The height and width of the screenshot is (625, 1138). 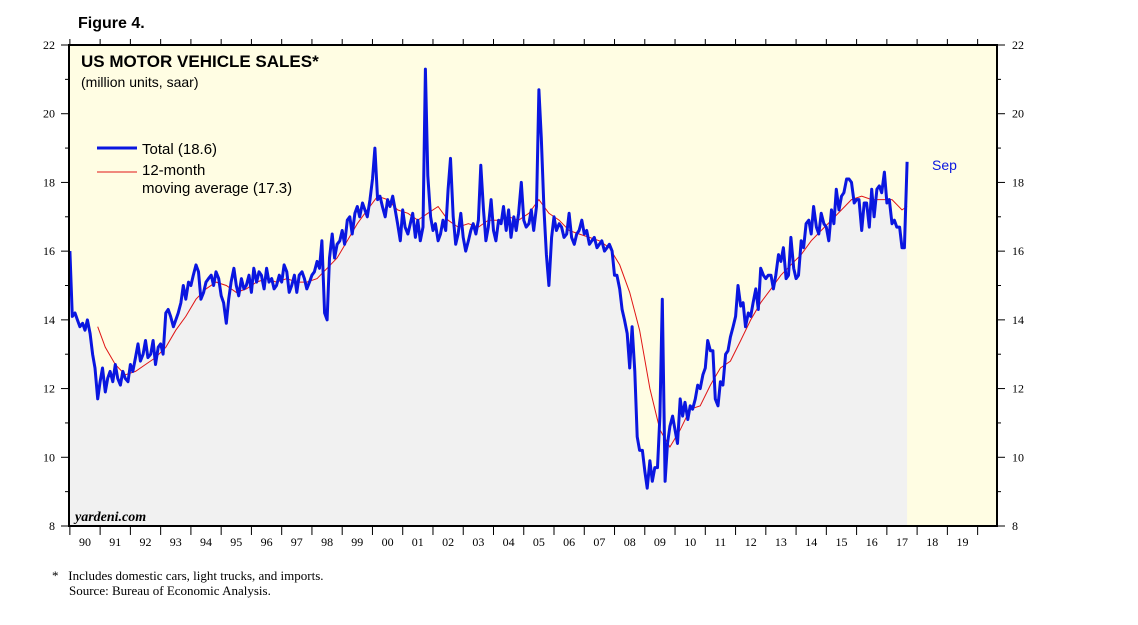 What do you see at coordinates (1018, 320) in the screenshot?
I see `y-tick-label-right: 14` at bounding box center [1018, 320].